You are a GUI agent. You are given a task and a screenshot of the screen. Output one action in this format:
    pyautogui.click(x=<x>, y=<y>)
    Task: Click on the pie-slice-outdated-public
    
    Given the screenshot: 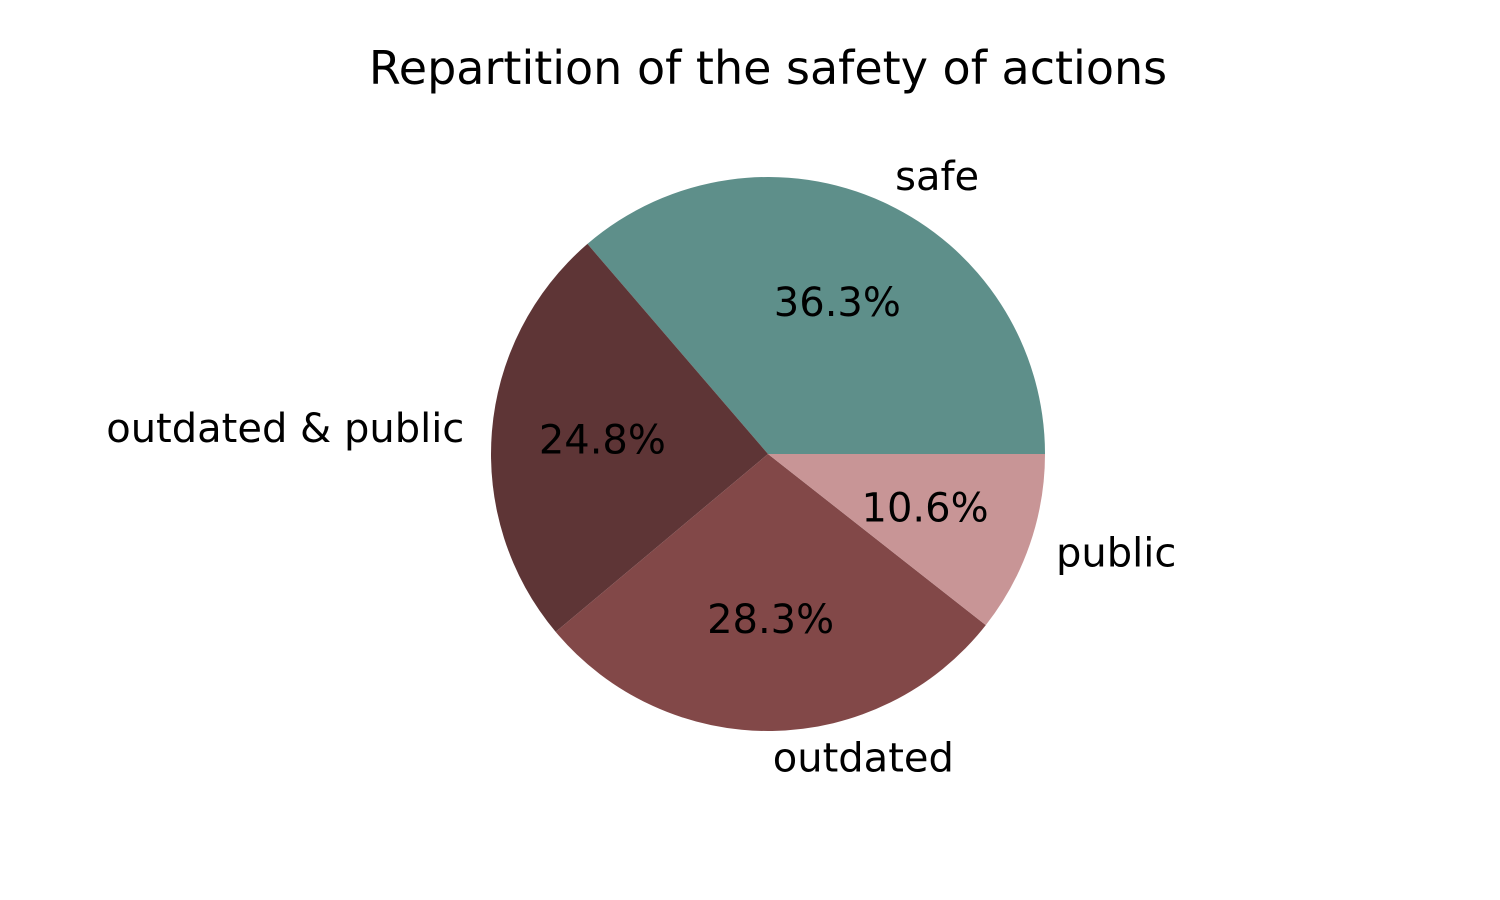 What is the action you would take?
    pyautogui.click(x=629, y=437)
    